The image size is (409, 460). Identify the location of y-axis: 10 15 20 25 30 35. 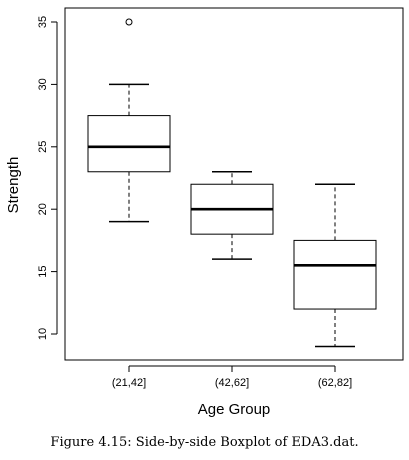
(47, 178).